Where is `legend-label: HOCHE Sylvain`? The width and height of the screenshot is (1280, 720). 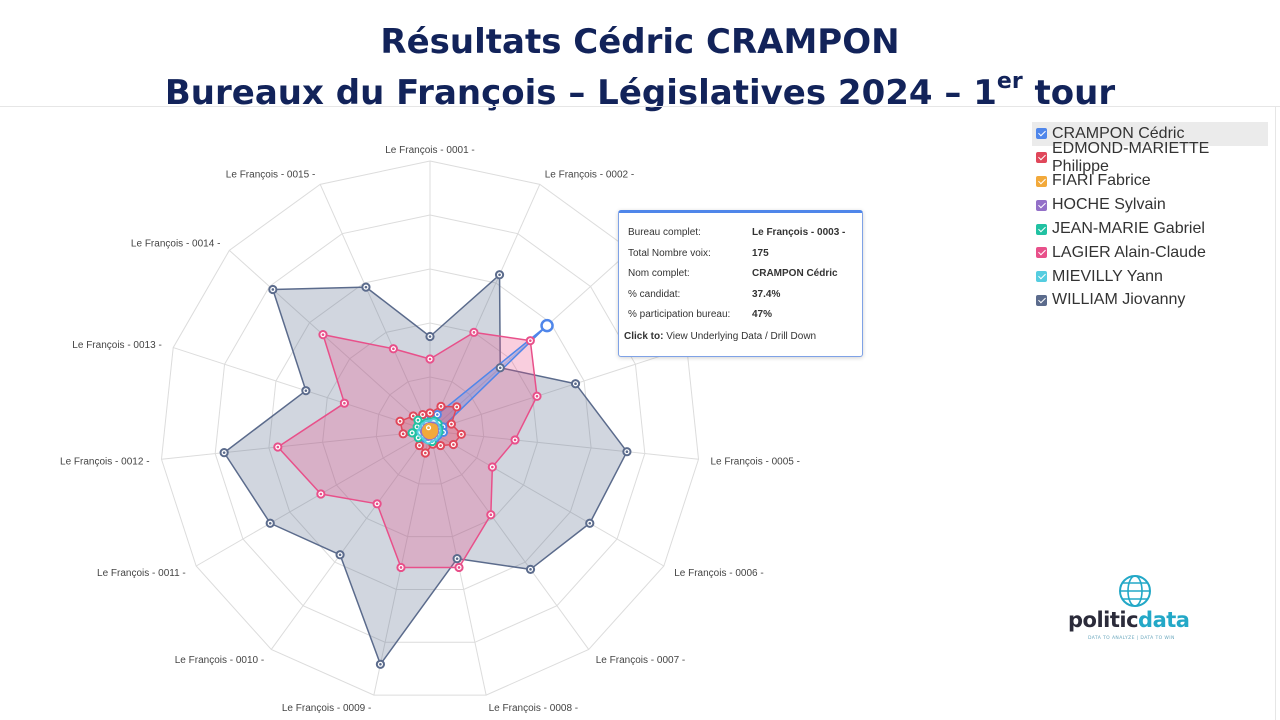 legend-label: HOCHE Sylvain is located at coordinates (1109, 205).